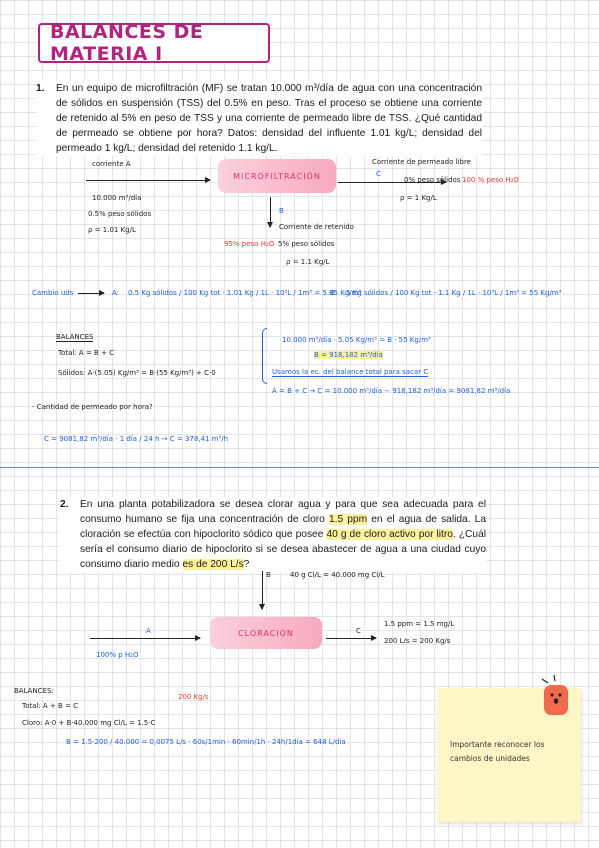 The image size is (599, 848). What do you see at coordinates (91, 293) in the screenshot?
I see `units-change-arrow` at bounding box center [91, 293].